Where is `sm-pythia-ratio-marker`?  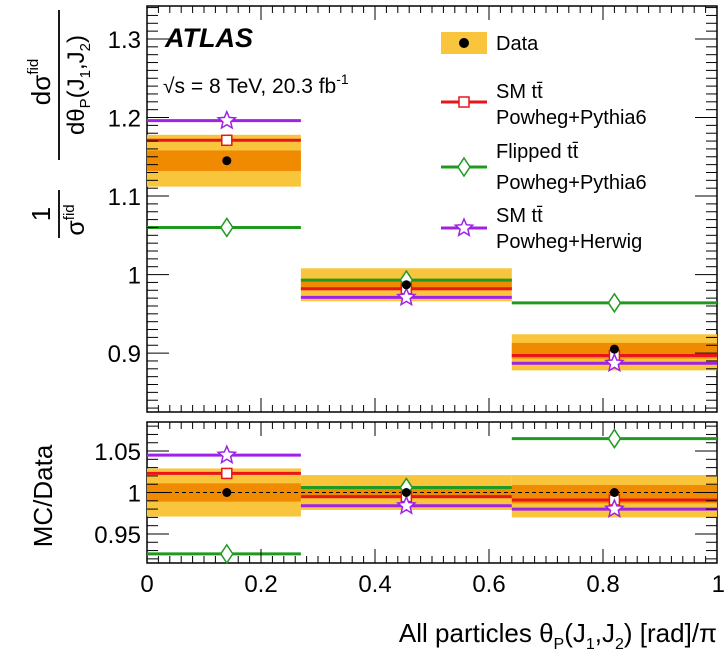
sm-pythia-ratio-marker is located at coordinates (227, 473).